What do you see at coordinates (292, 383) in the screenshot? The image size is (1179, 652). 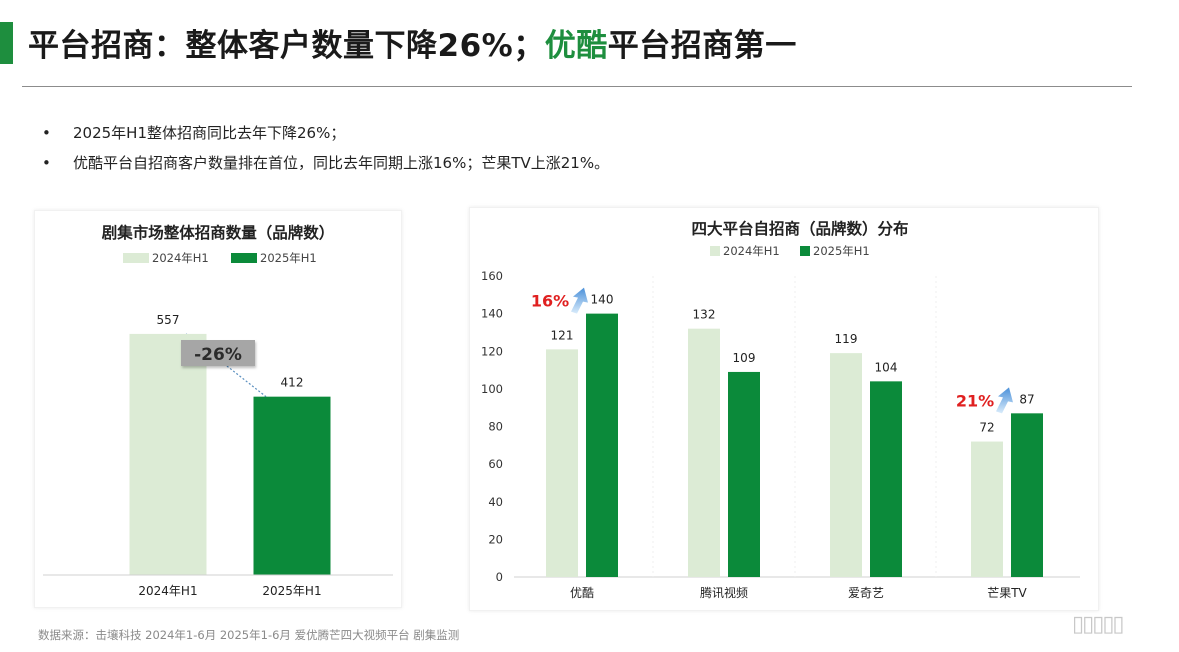 I see `bar-value-label: 412` at bounding box center [292, 383].